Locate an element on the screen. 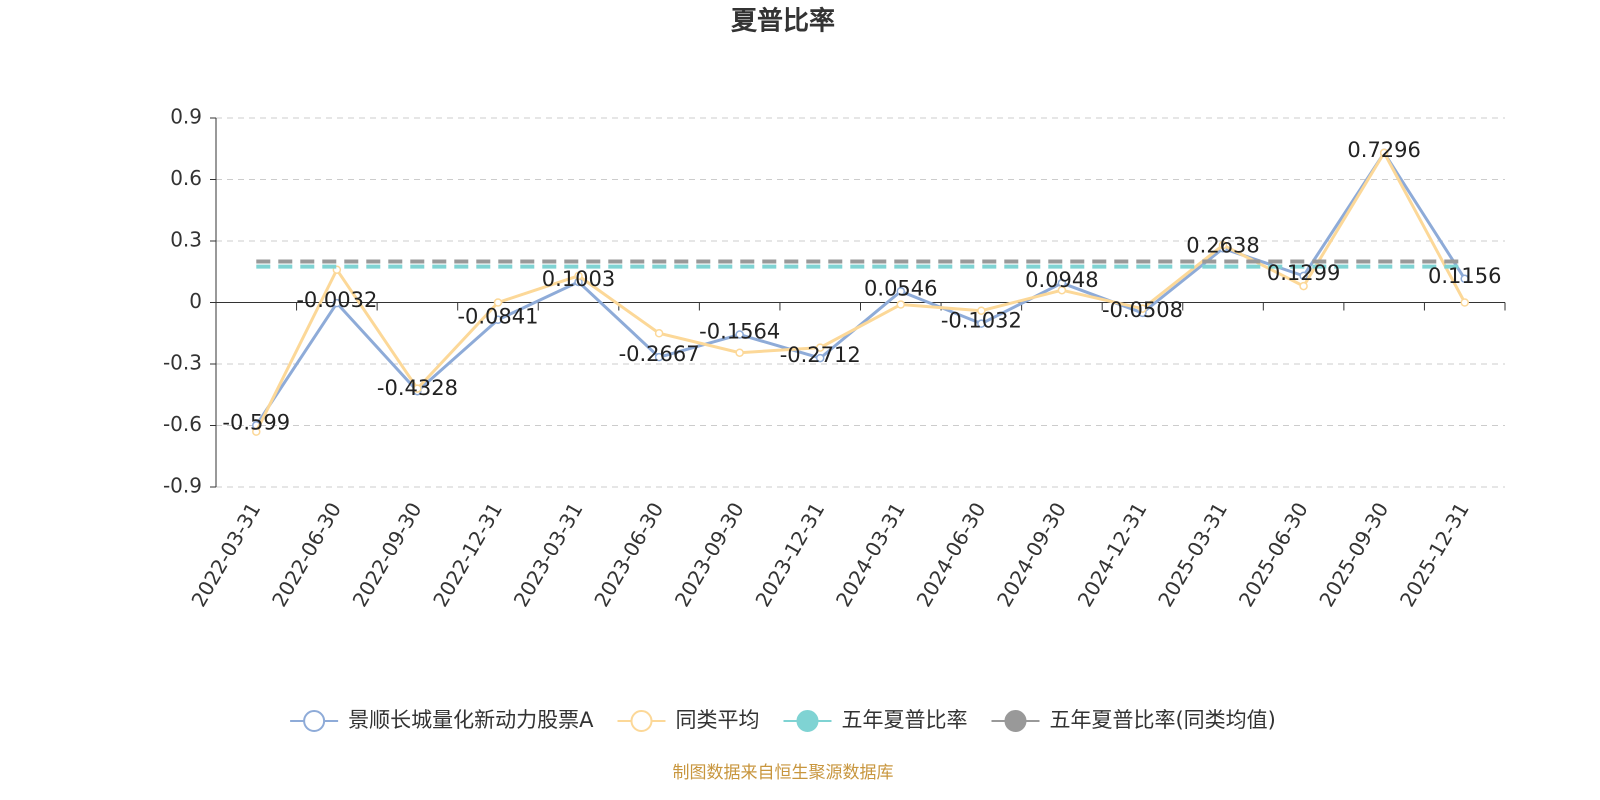 Image resolution: width=1600 pixels, height=800 pixels. x-tick-label: 2025-12-31 is located at coordinates (1434, 554).